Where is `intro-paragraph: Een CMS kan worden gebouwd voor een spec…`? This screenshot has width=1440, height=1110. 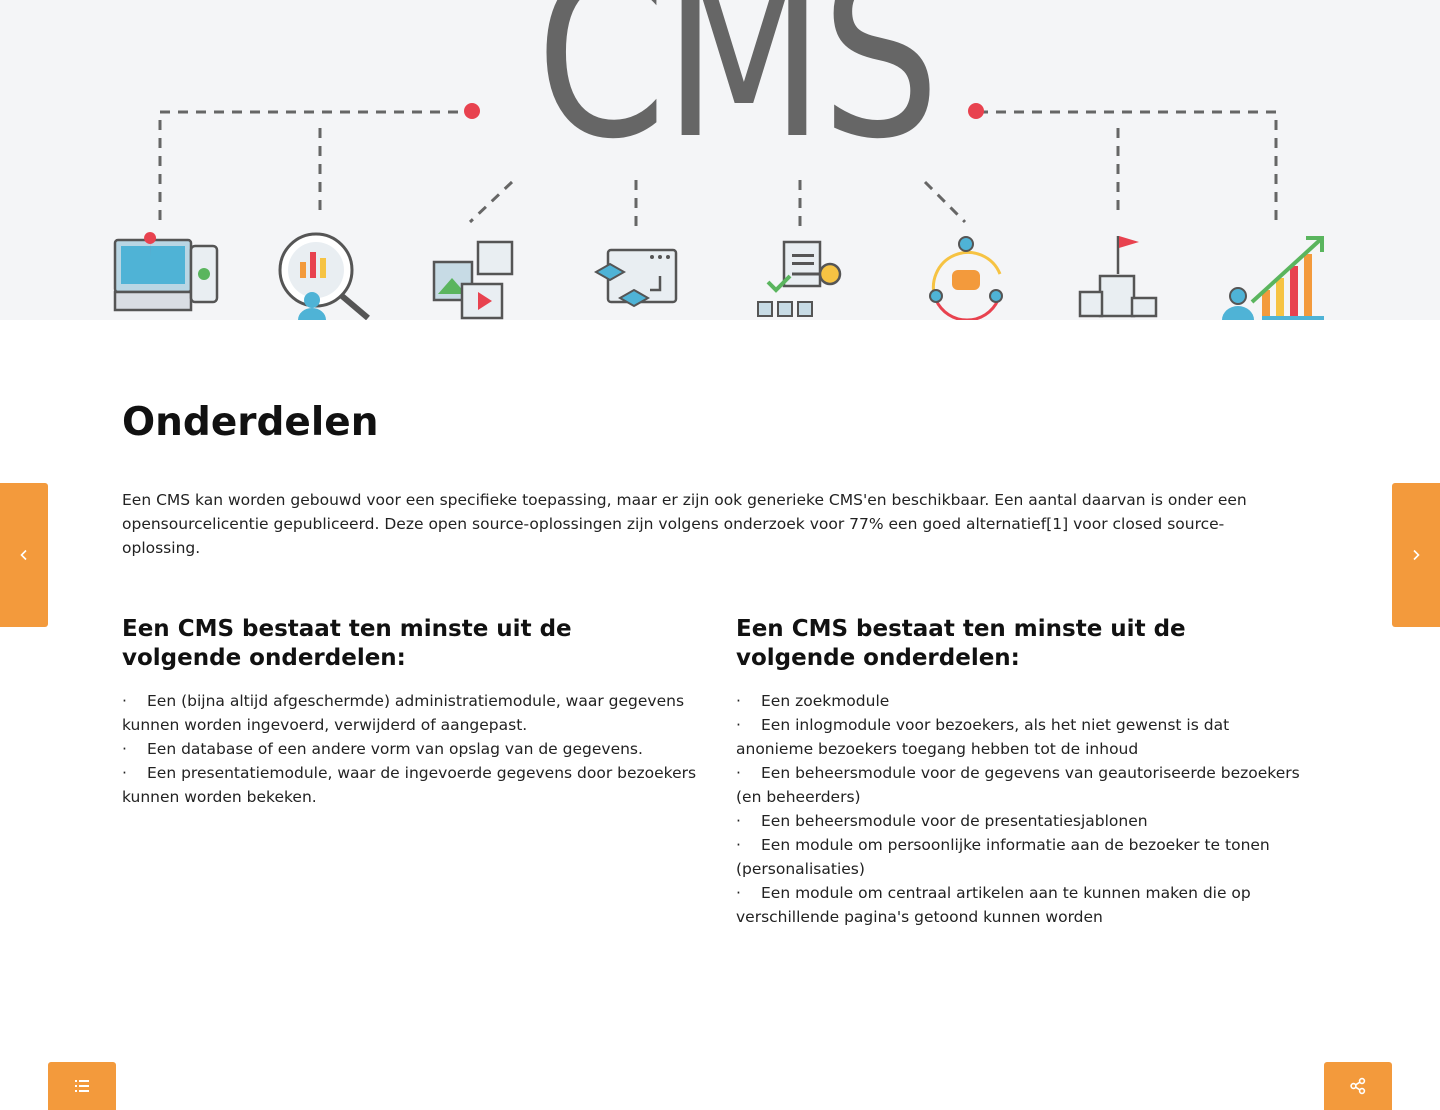 intro-paragraph: Een CMS kan worden gebouwd voor een spec… is located at coordinates (684, 524).